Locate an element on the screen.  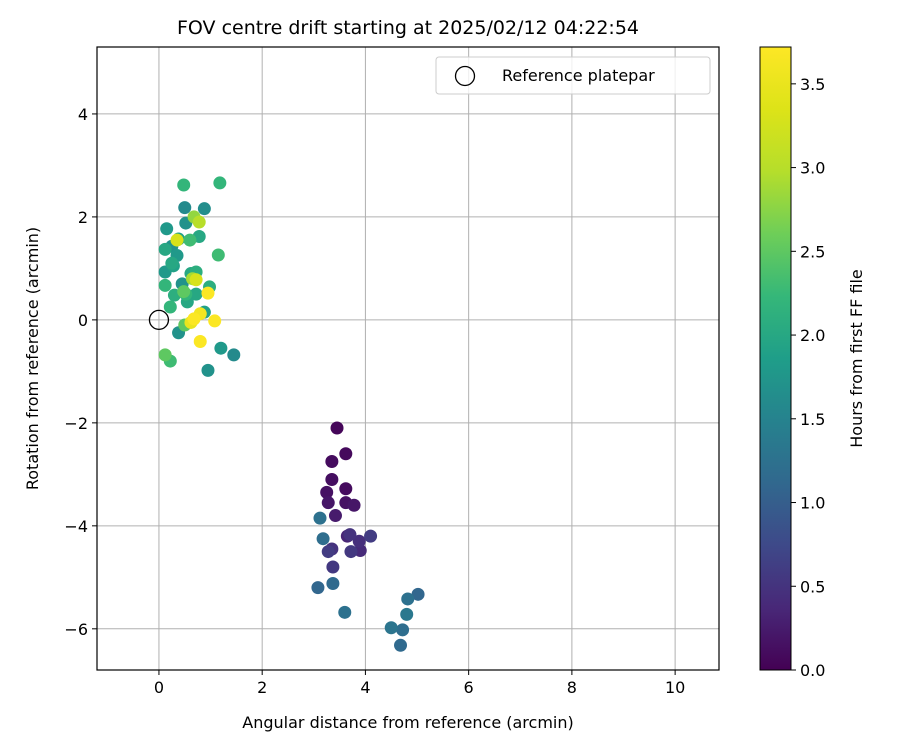
colorbar-ticks: 0.0 0.5 1.0 1.5 2.0 2.5 3.0 3.5 is located at coordinates (808, 377).